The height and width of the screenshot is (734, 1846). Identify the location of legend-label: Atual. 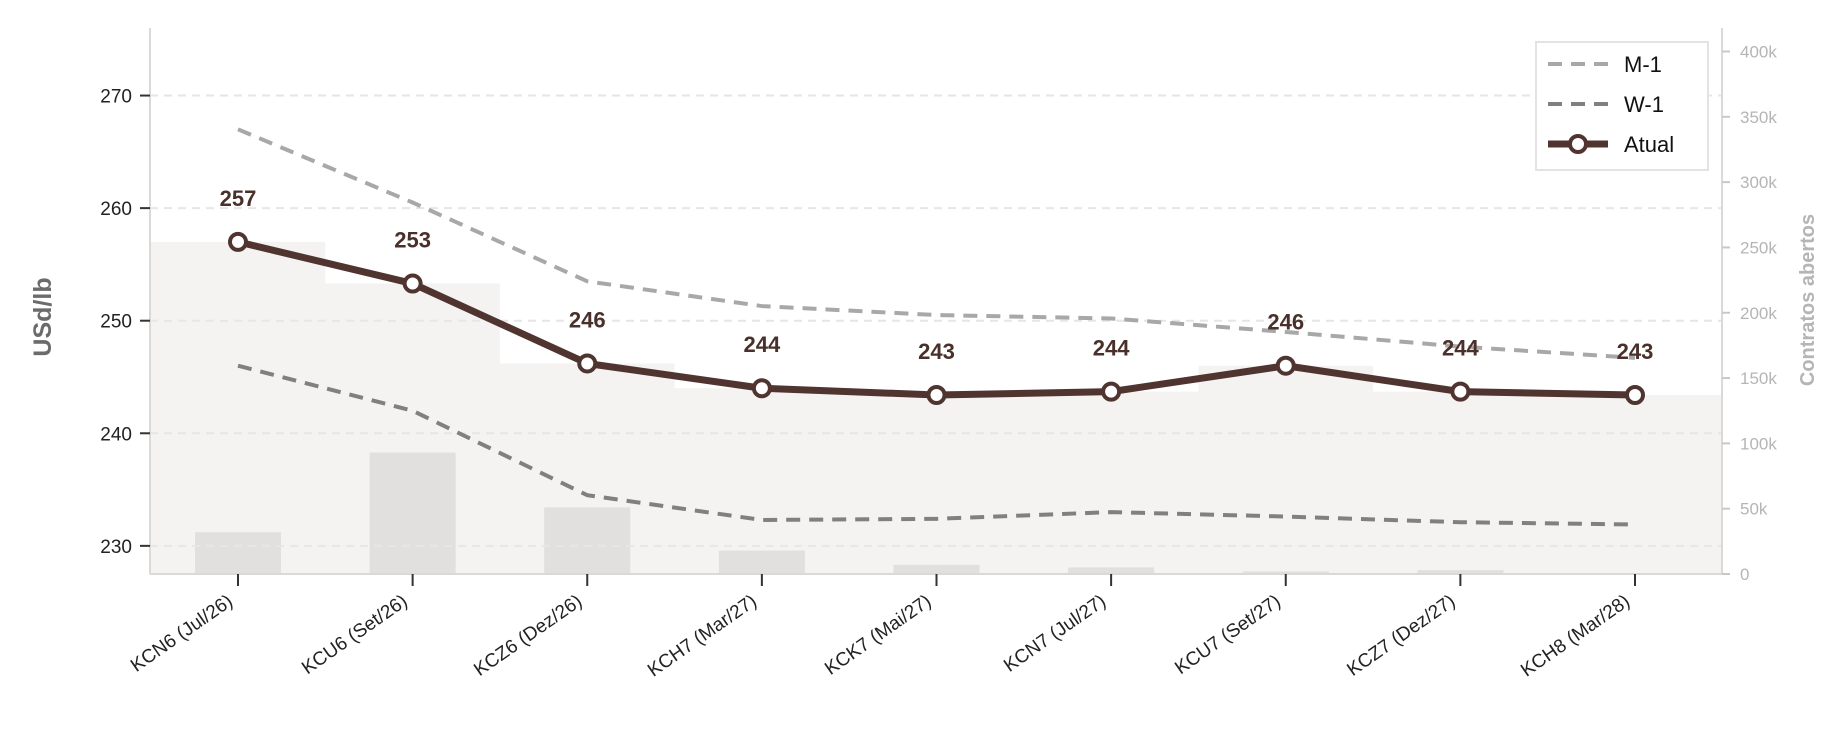
(1649, 144).